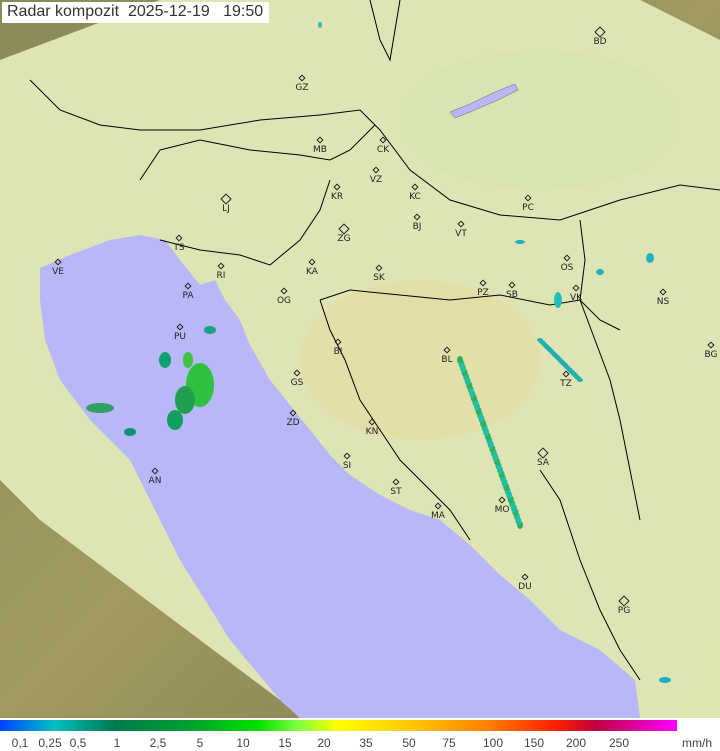 This screenshot has width=720, height=751. What do you see at coordinates (417, 227) in the screenshot?
I see `city-label: BJ` at bounding box center [417, 227].